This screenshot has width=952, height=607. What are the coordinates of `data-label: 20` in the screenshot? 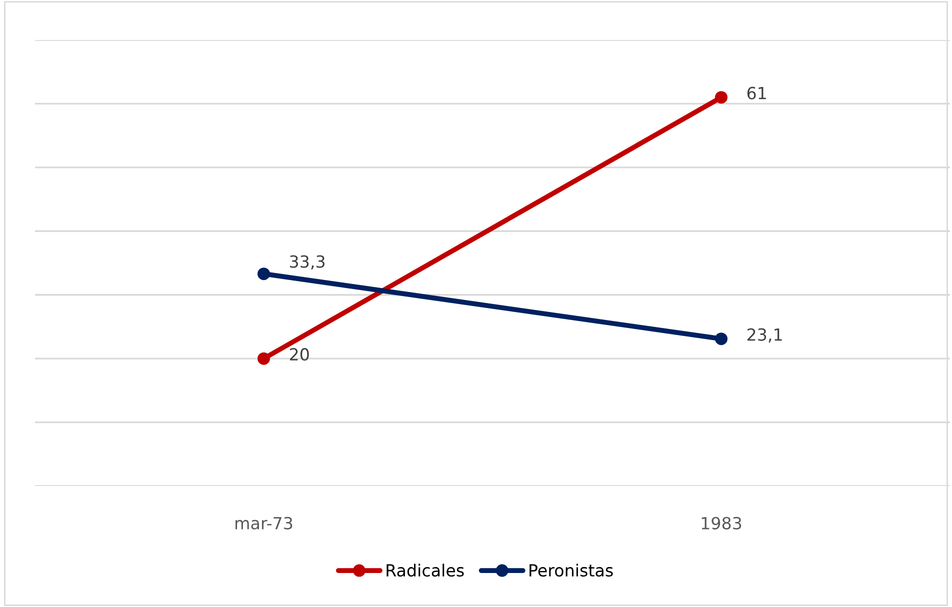 It's located at (299, 354).